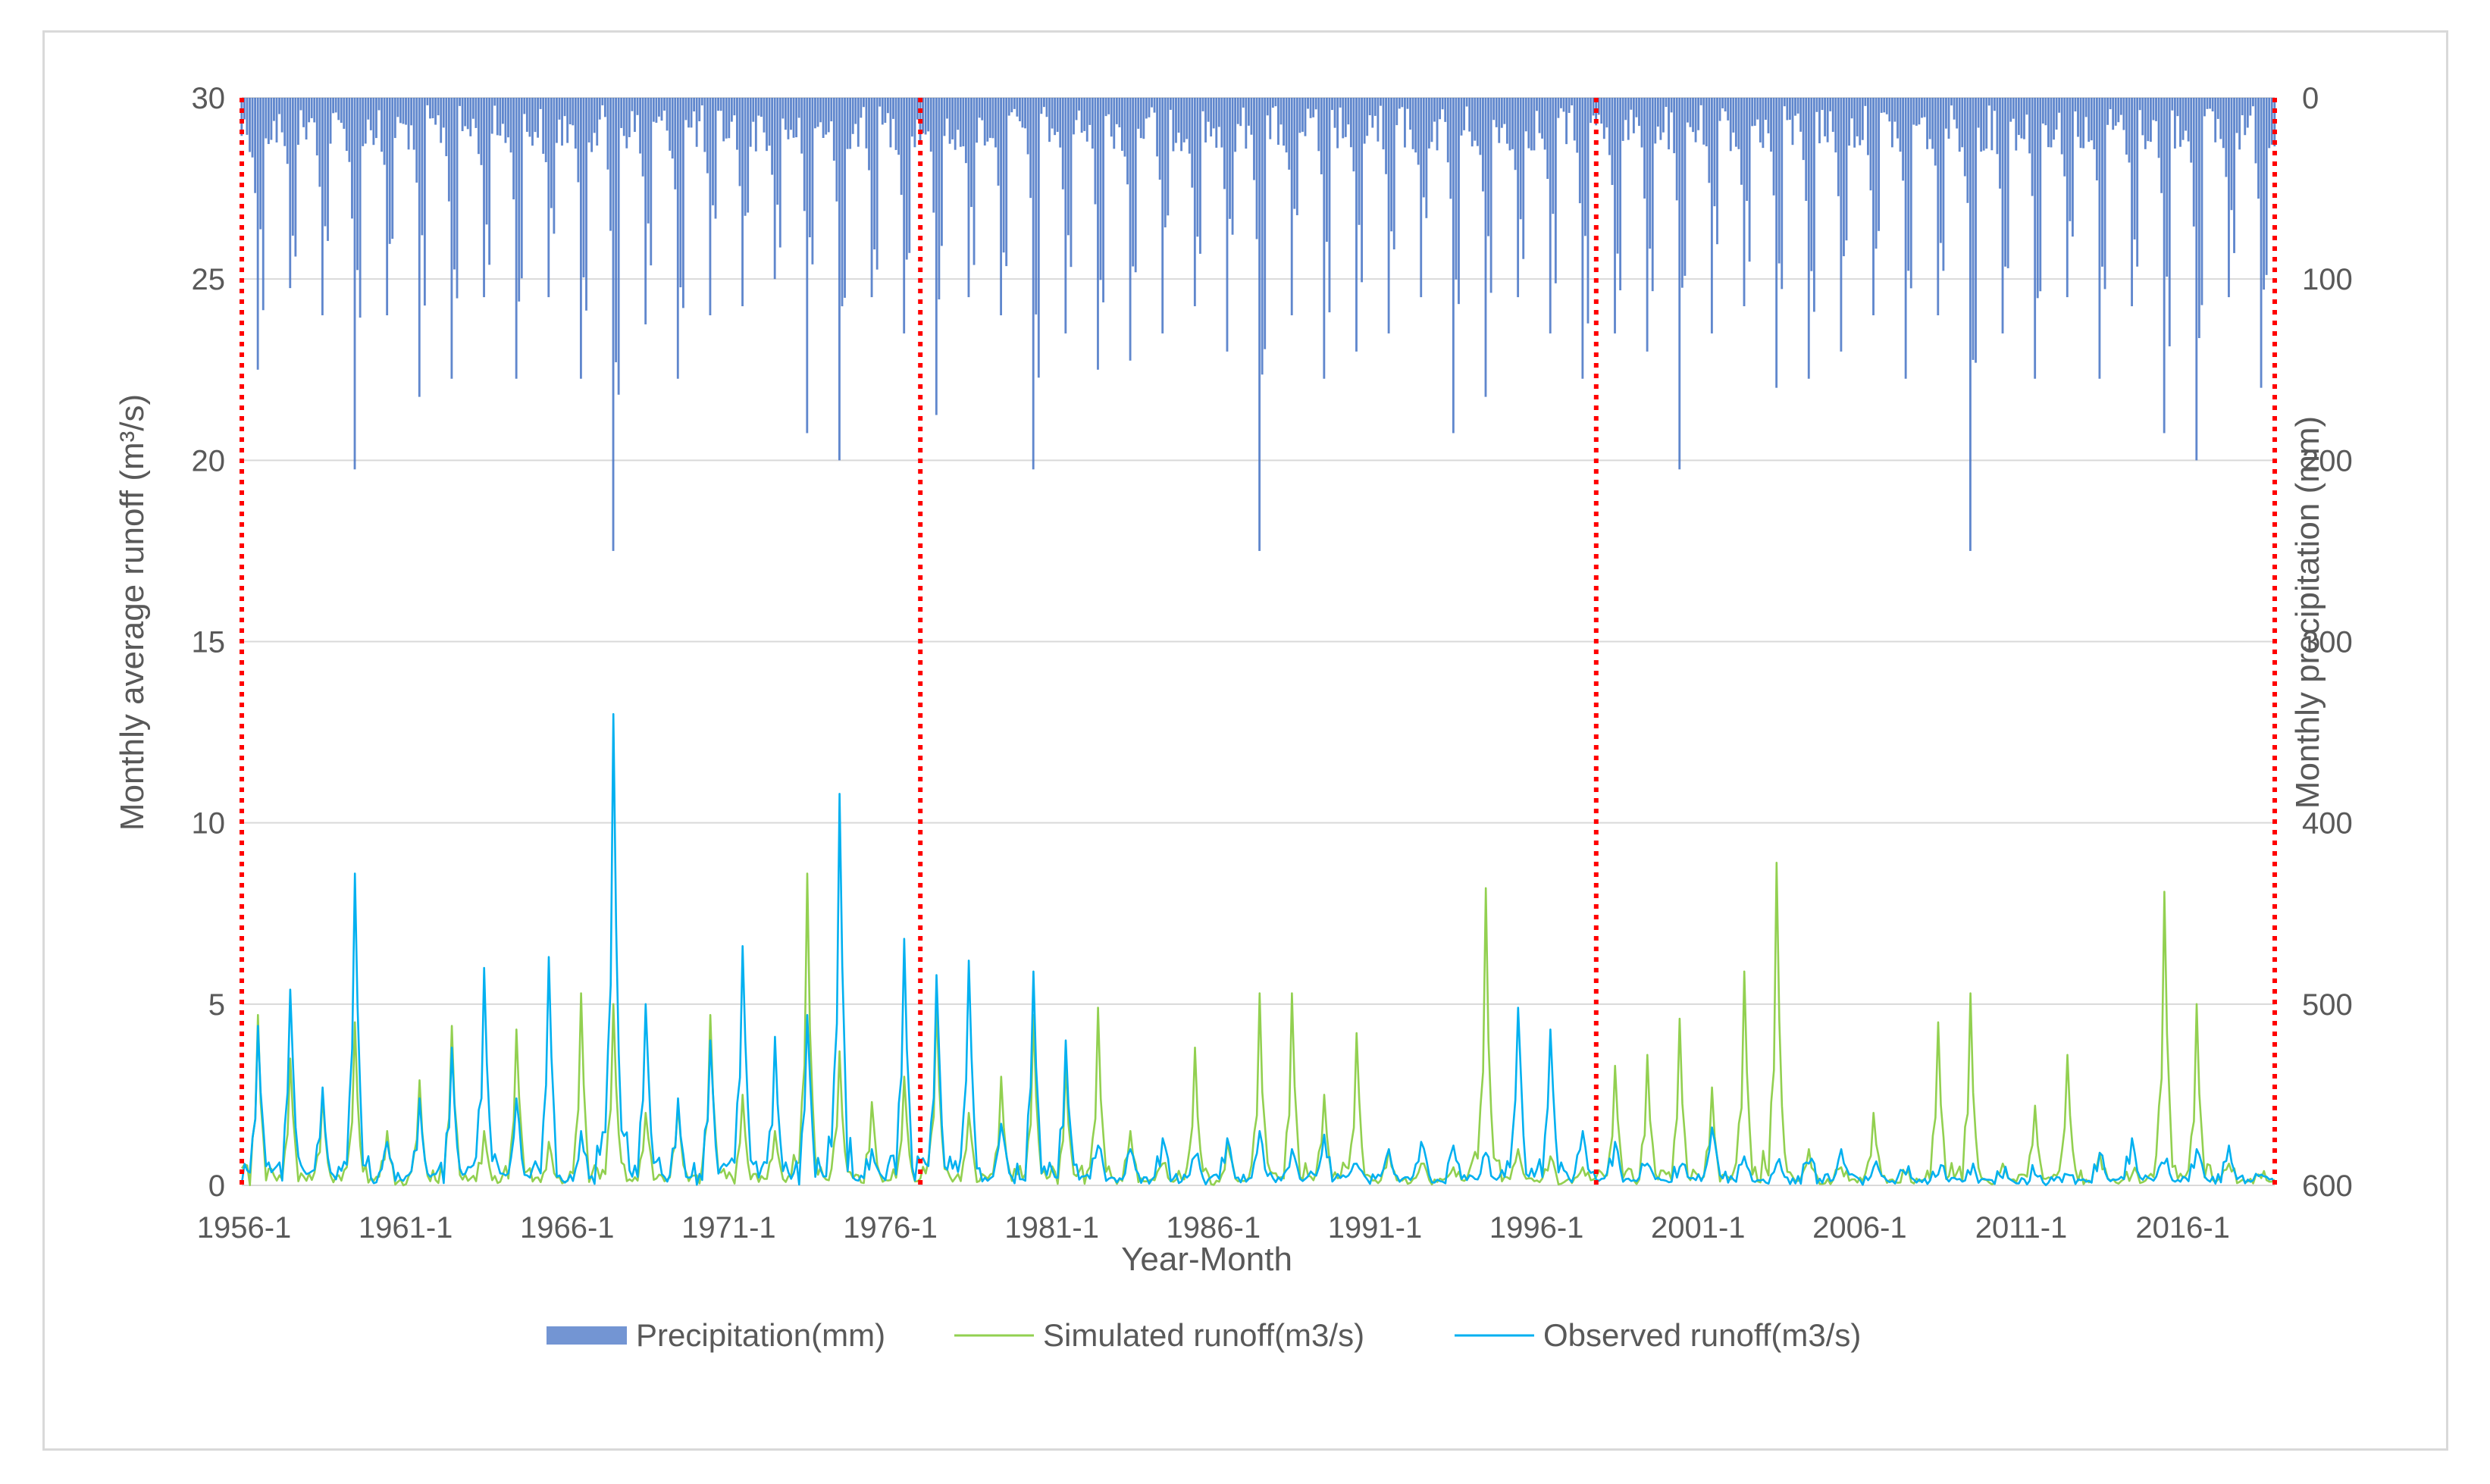  What do you see at coordinates (1206, 1260) in the screenshot?
I see `x-axis-title: Year-Month` at bounding box center [1206, 1260].